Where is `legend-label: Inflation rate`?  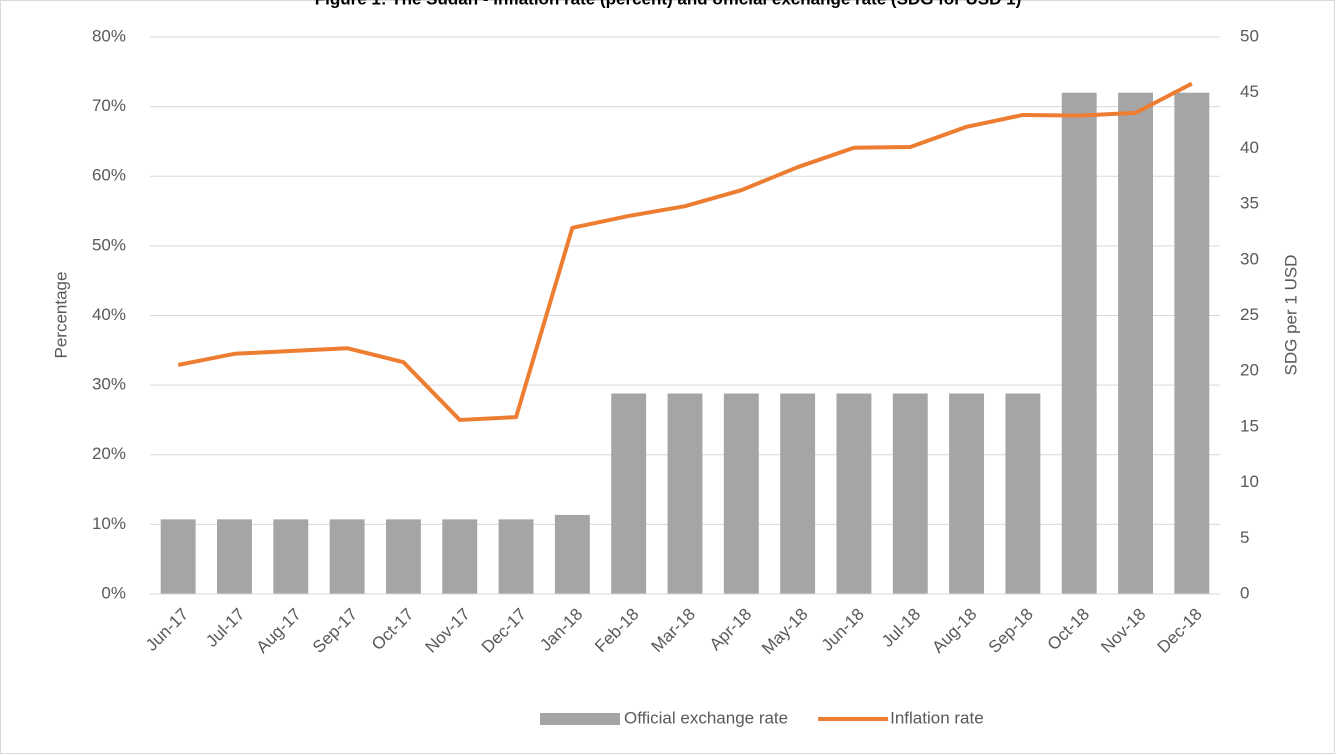 legend-label: Inflation rate is located at coordinates (937, 717).